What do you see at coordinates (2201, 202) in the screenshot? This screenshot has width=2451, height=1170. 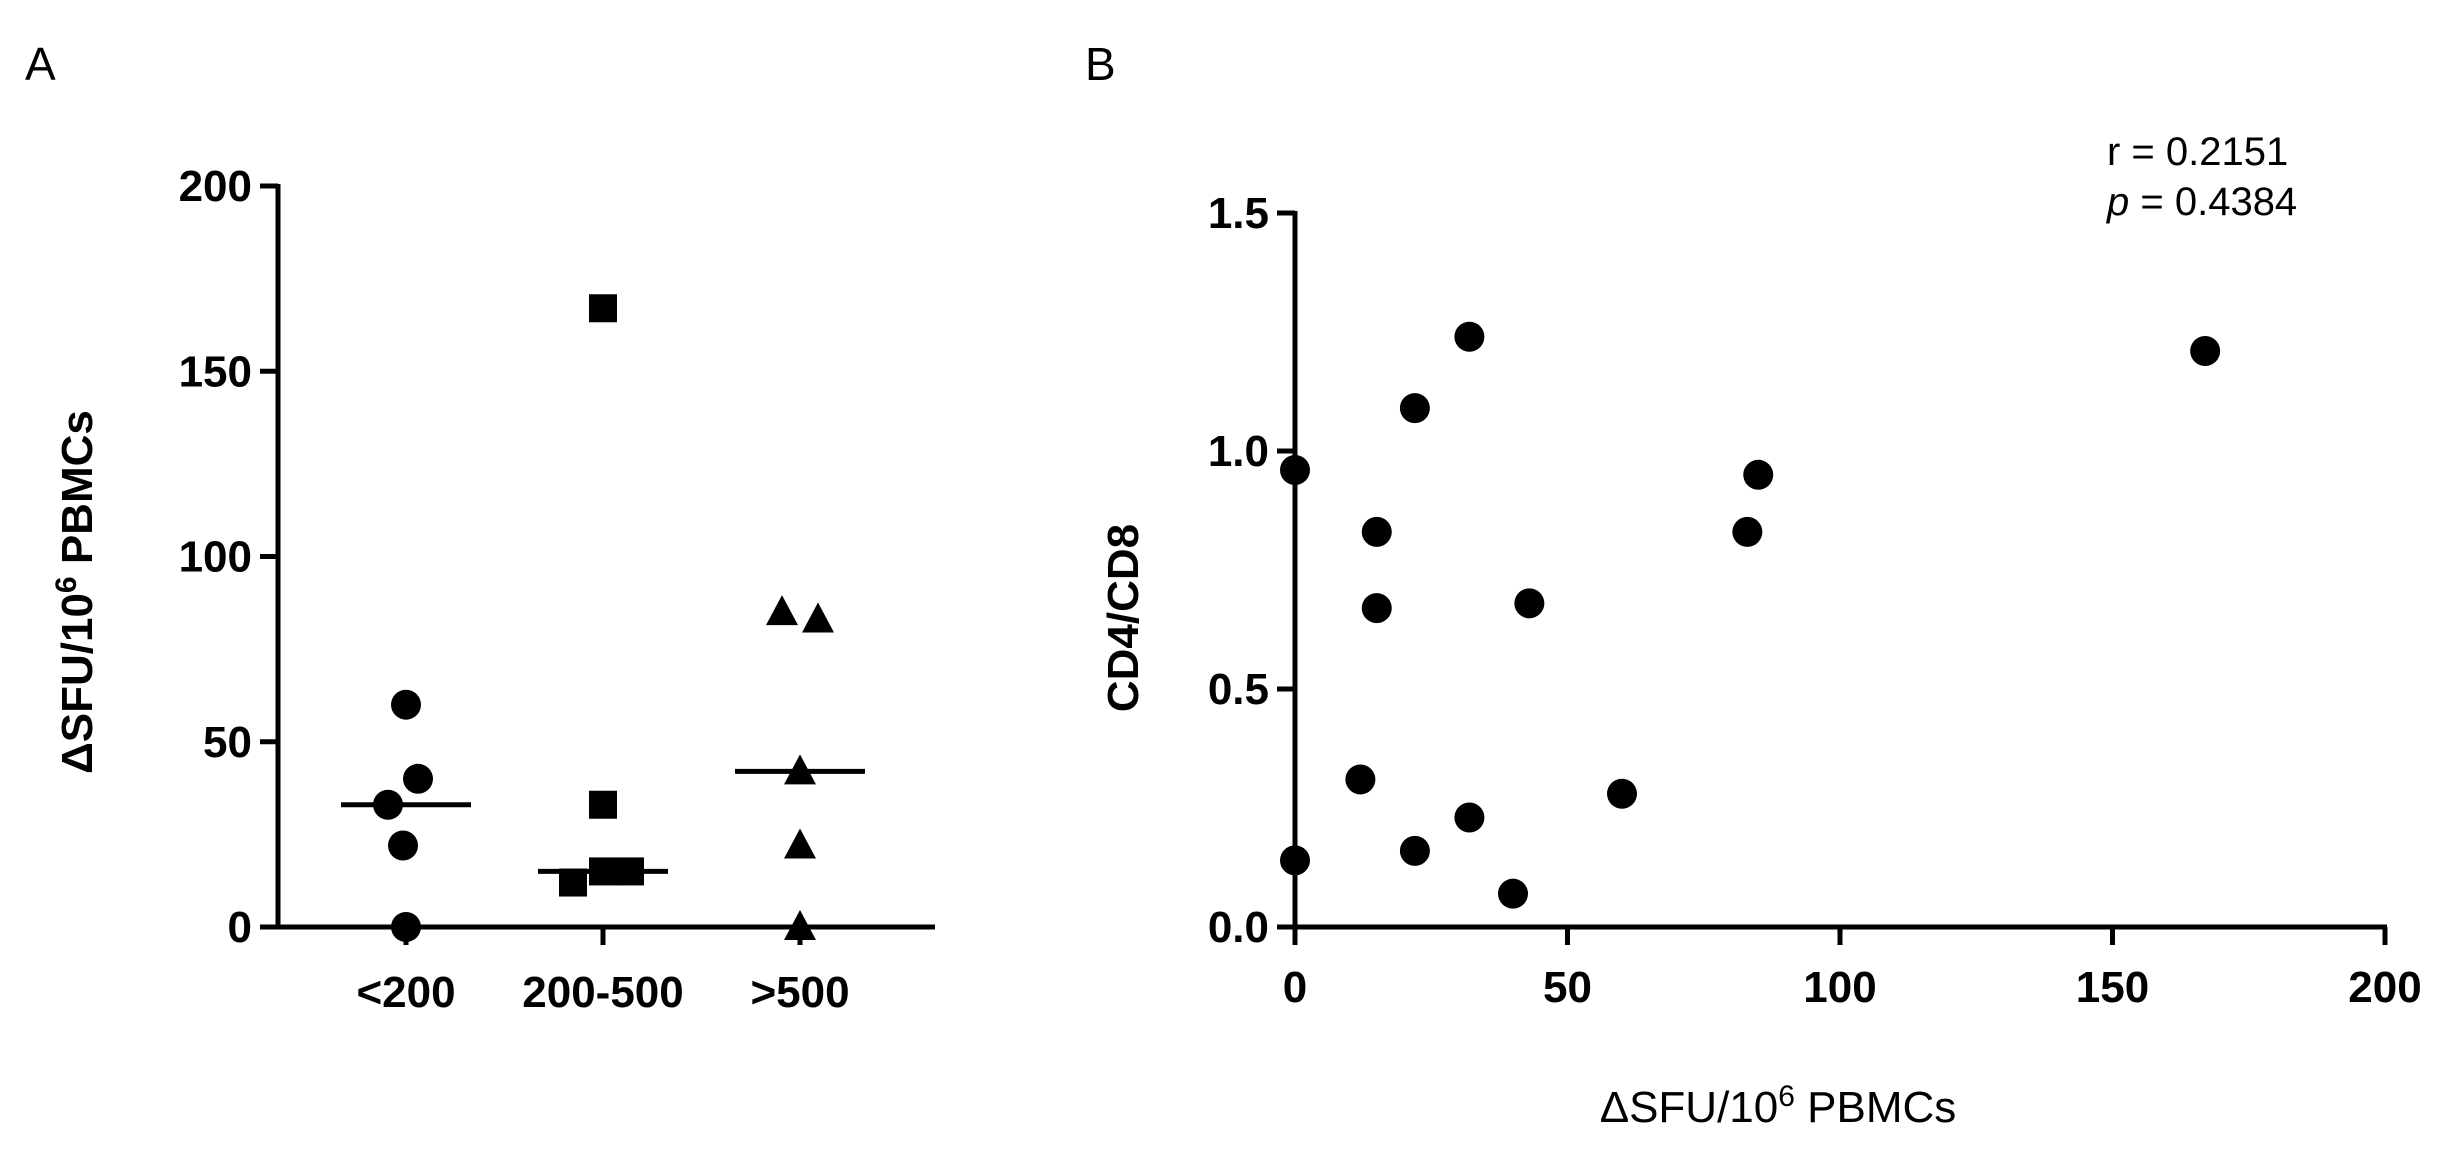 I see `correlation-p-annotation: p = 0.4384` at bounding box center [2201, 202].